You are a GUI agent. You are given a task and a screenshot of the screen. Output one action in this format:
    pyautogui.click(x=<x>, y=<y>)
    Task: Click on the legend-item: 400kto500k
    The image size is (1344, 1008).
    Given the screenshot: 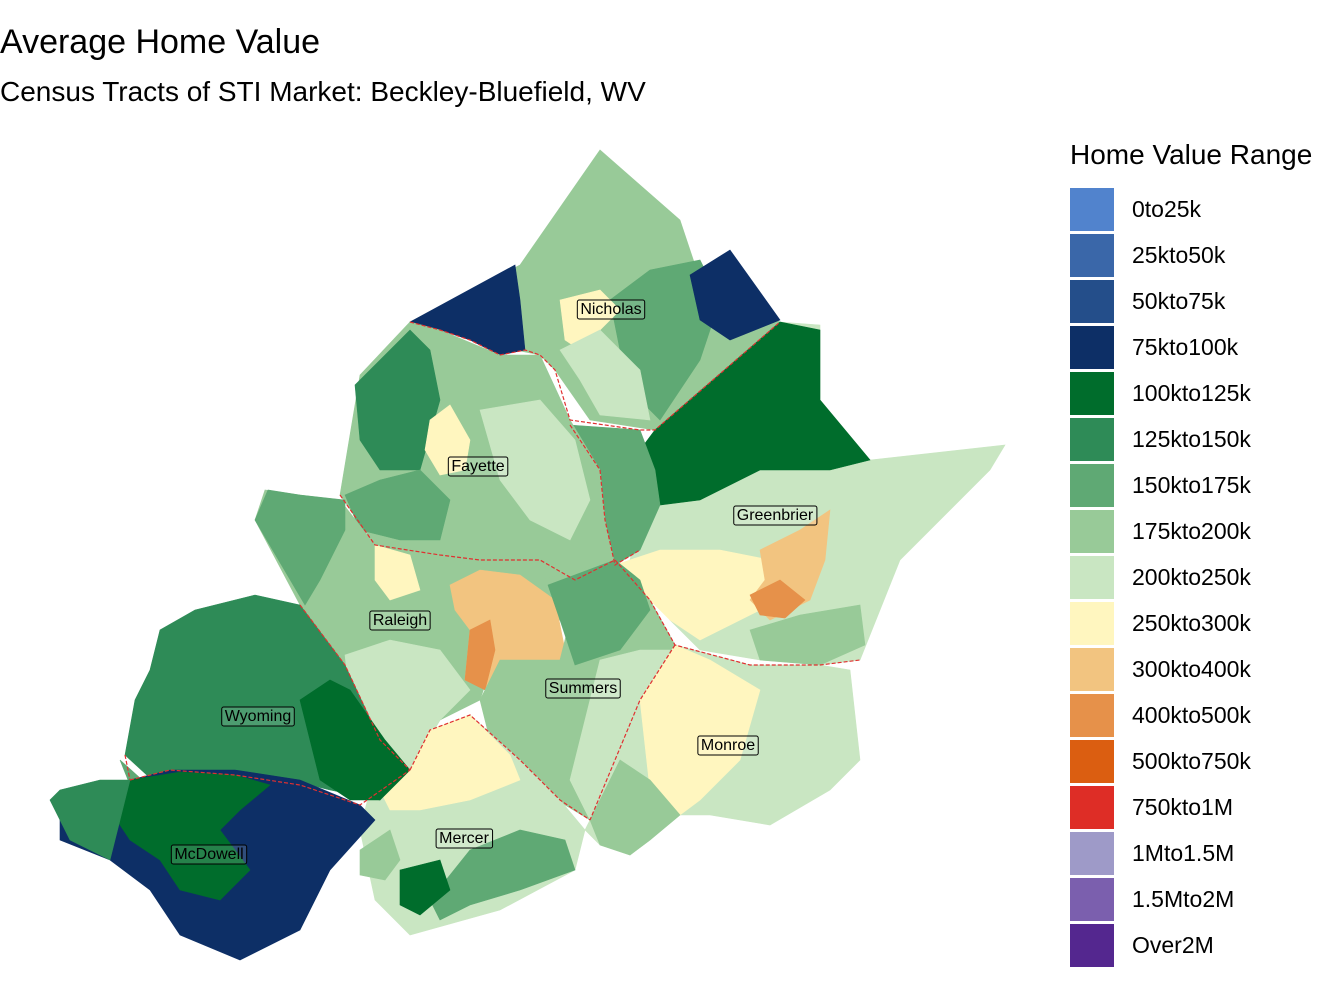 What is the action you would take?
    pyautogui.click(x=1207, y=715)
    